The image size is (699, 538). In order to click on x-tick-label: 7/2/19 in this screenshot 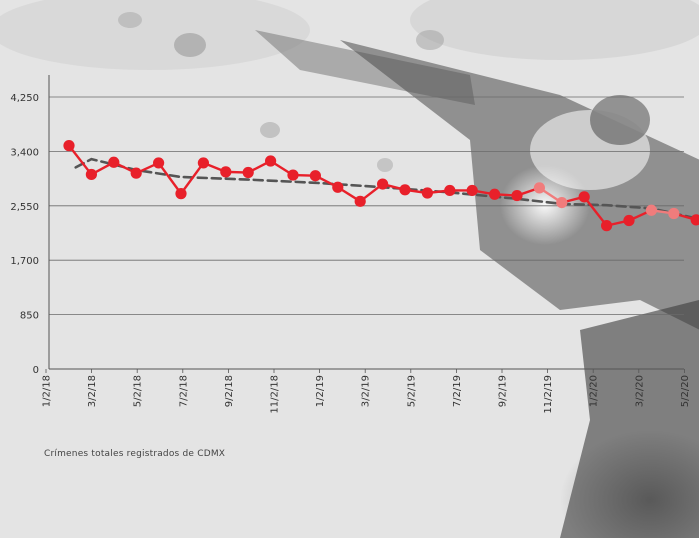, I will do `click(457, 391)`.